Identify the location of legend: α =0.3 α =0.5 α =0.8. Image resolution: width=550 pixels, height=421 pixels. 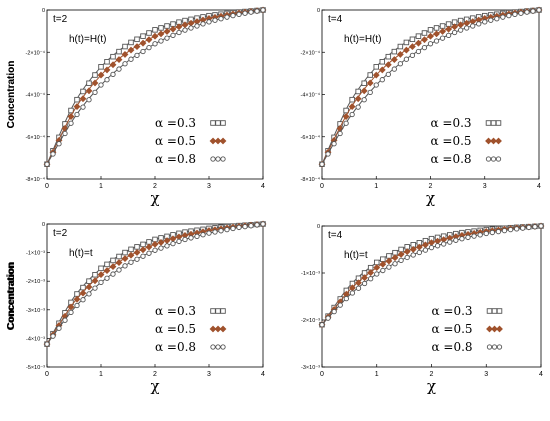
(467, 329).